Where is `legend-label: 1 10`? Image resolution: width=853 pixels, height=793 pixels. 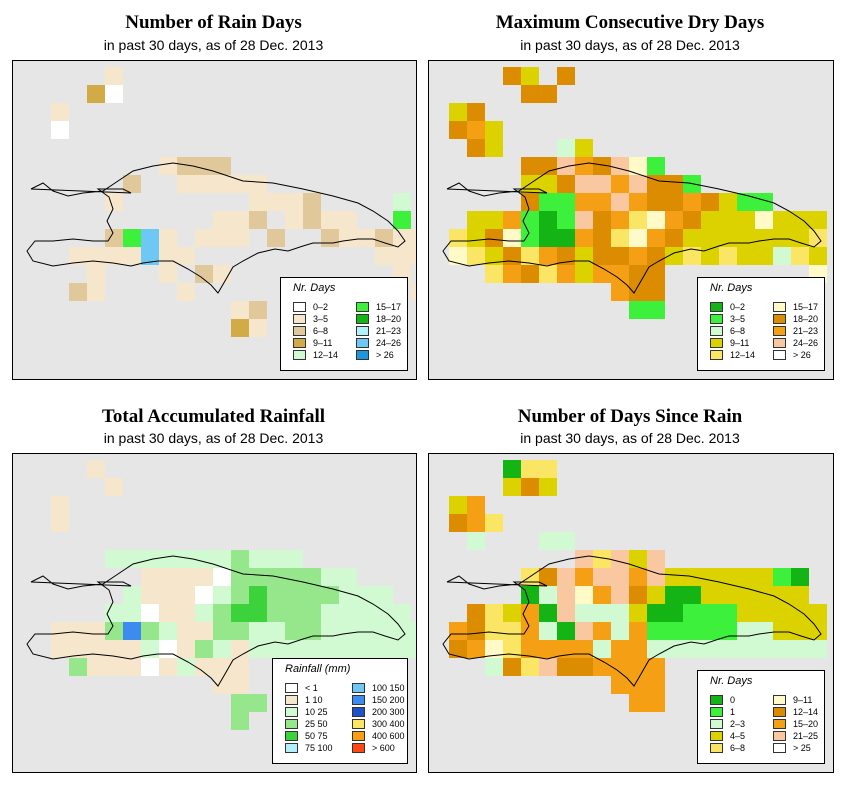 legend-label: 1 10 is located at coordinates (314, 700).